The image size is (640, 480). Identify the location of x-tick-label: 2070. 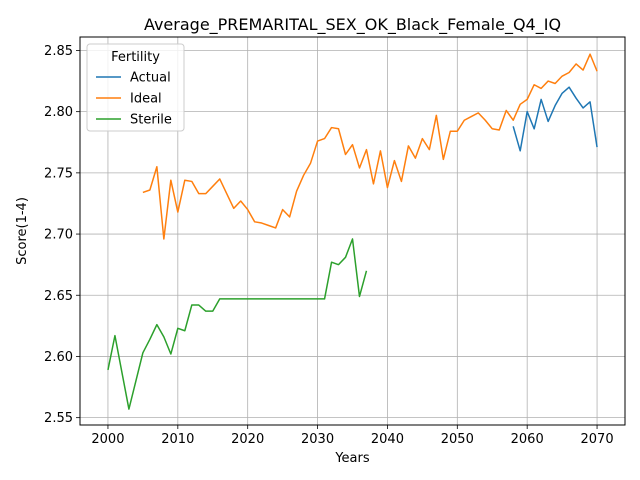
(597, 439).